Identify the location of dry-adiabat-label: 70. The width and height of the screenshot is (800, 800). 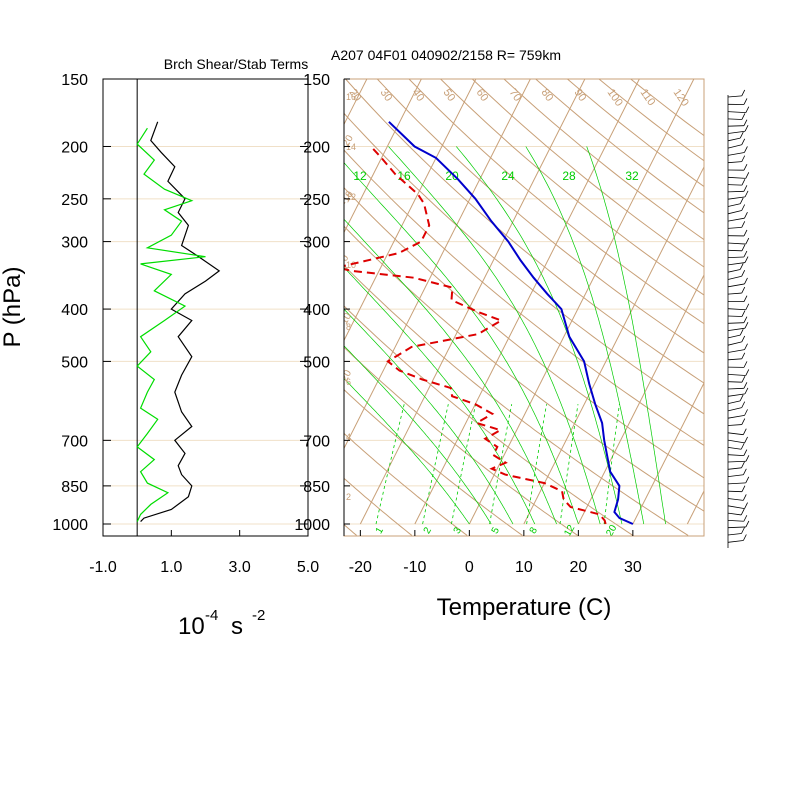
(515, 95).